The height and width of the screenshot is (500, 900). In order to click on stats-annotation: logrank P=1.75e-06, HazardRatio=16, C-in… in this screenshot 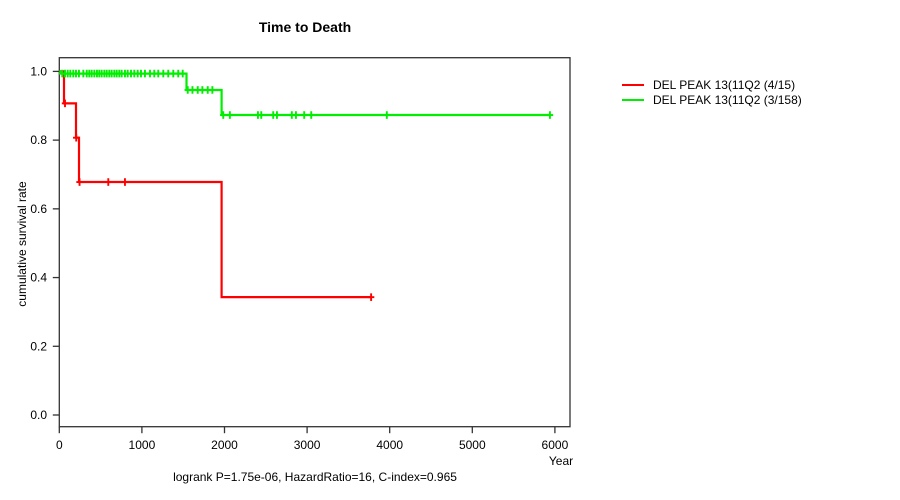, I will do `click(315, 477)`.